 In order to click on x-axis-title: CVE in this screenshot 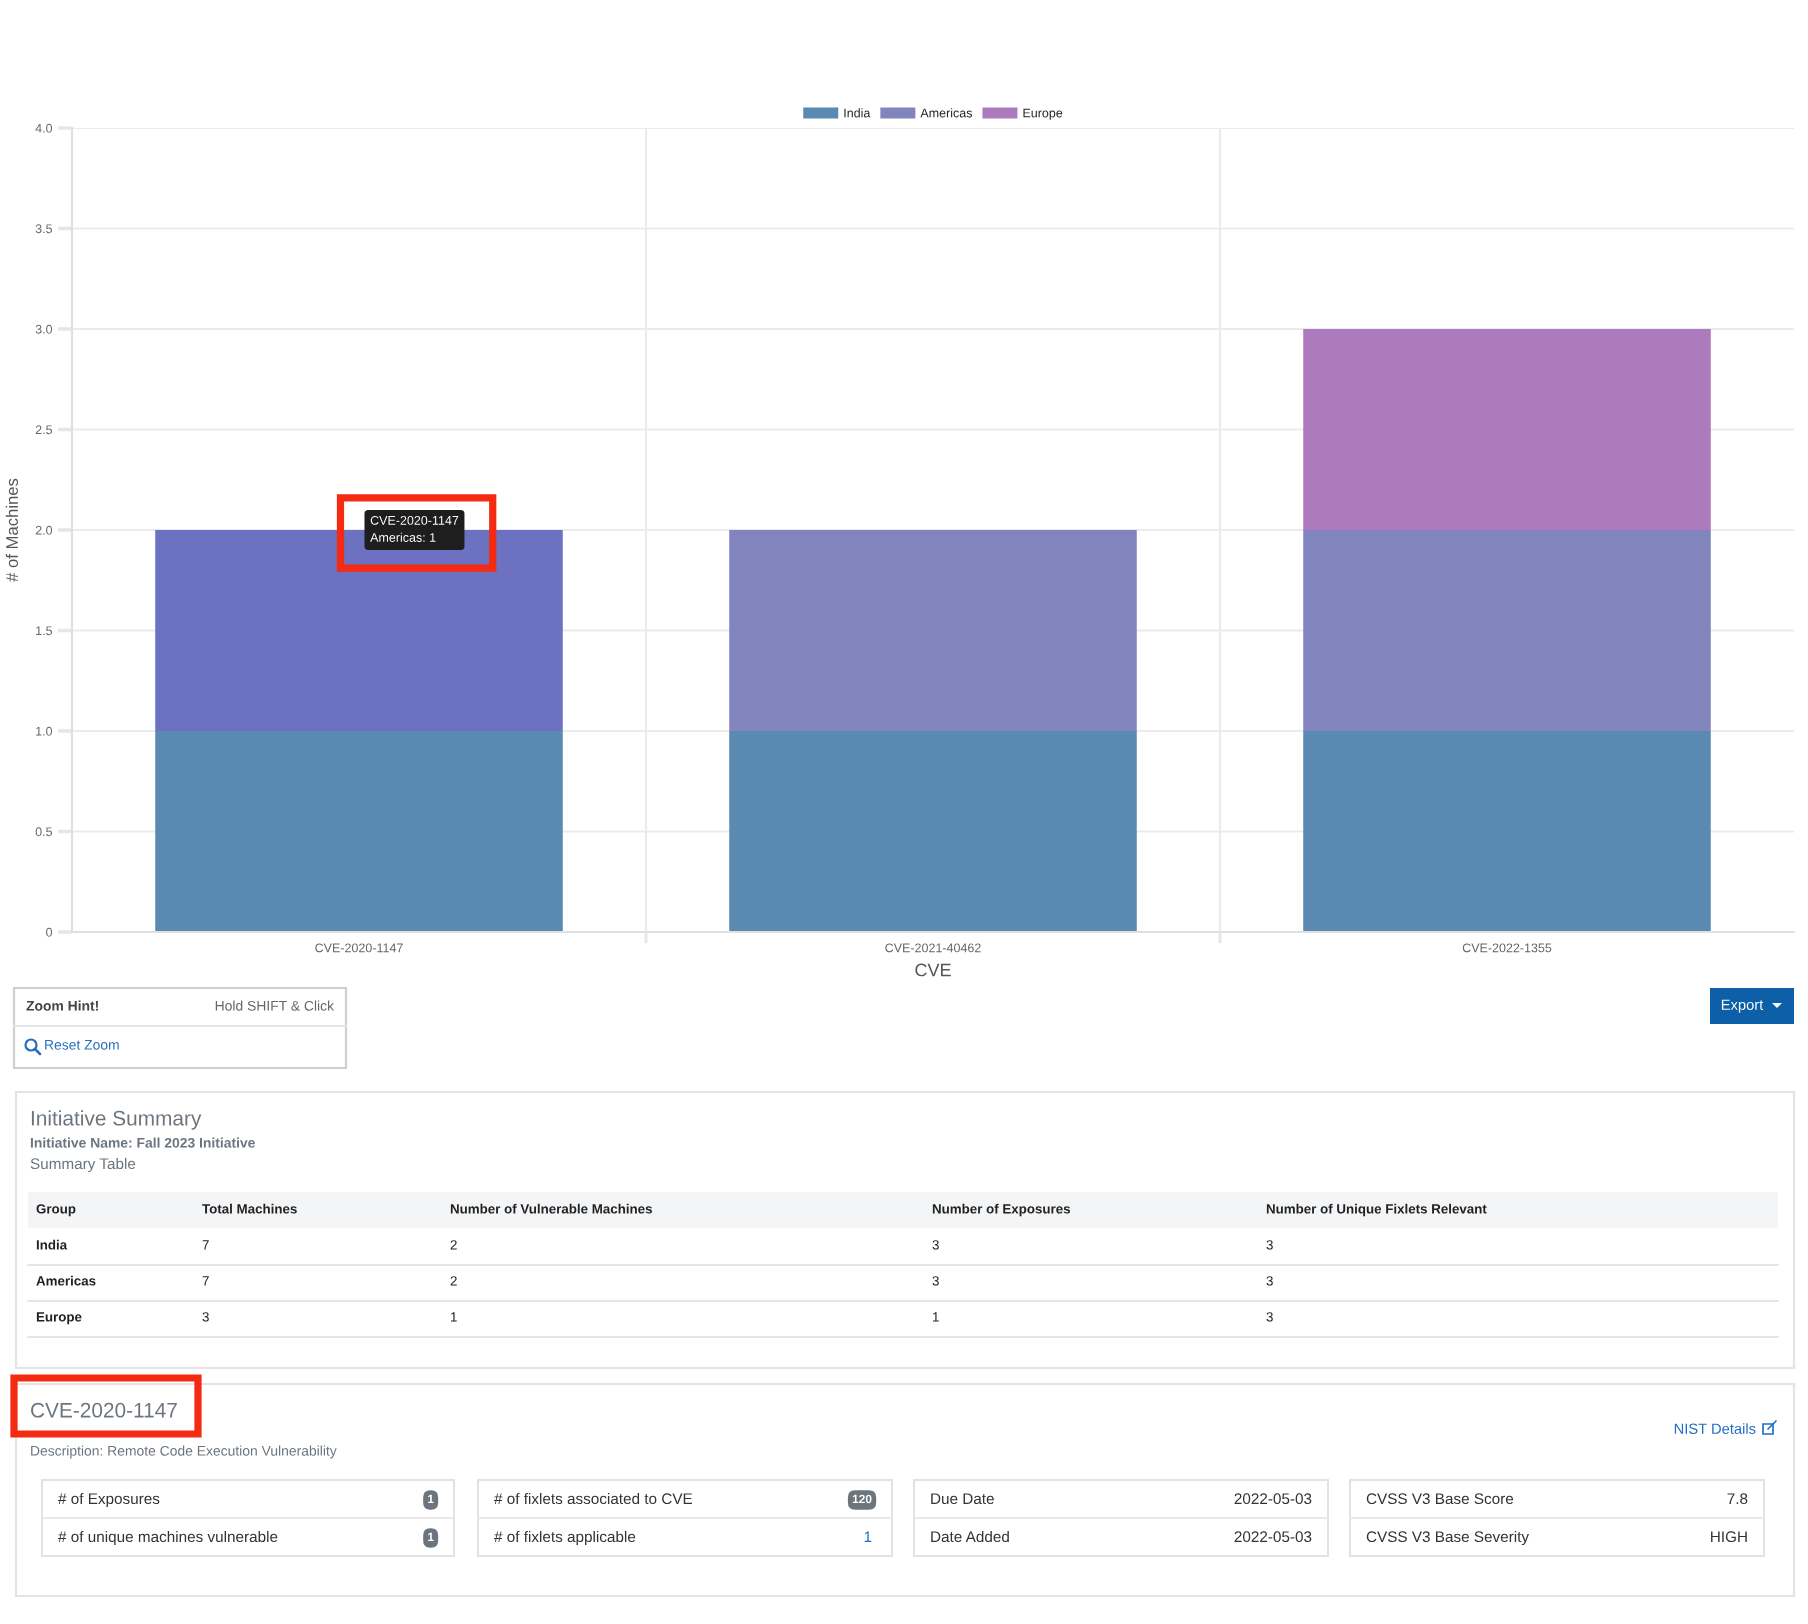, I will do `click(933, 970)`.